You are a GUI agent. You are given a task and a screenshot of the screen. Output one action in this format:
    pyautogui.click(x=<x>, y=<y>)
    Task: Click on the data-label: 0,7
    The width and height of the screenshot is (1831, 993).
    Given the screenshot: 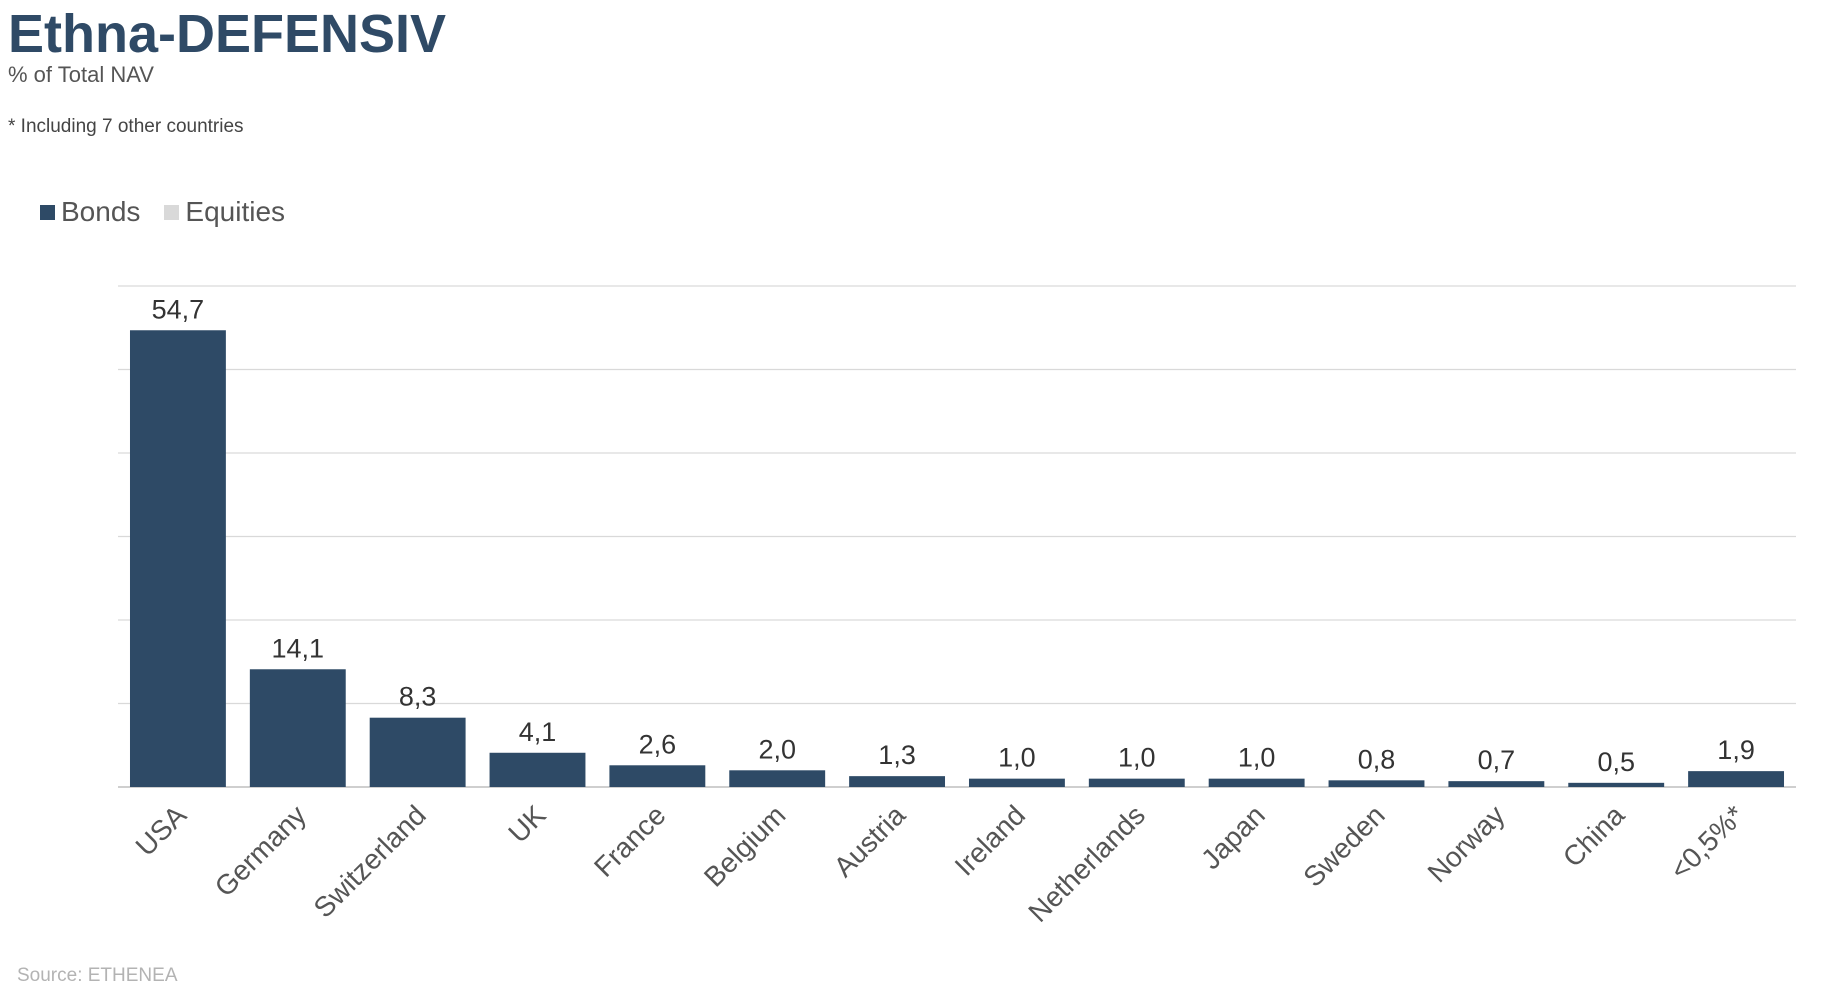 What is the action you would take?
    pyautogui.click(x=1497, y=760)
    